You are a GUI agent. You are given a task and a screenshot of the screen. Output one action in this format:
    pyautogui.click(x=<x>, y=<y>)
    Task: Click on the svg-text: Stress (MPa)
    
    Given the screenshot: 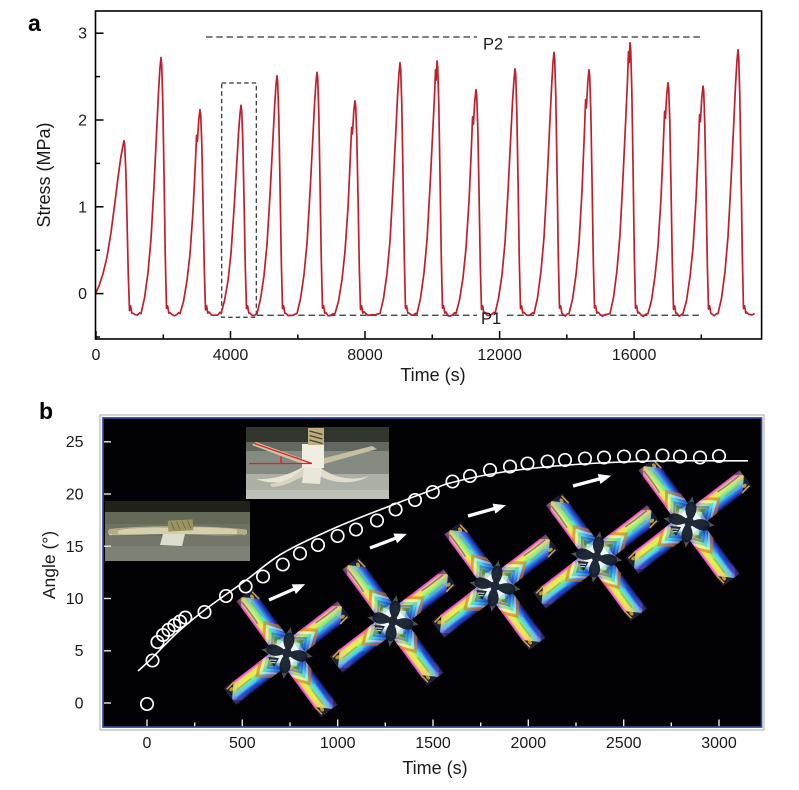 What is the action you would take?
    pyautogui.click(x=44, y=174)
    